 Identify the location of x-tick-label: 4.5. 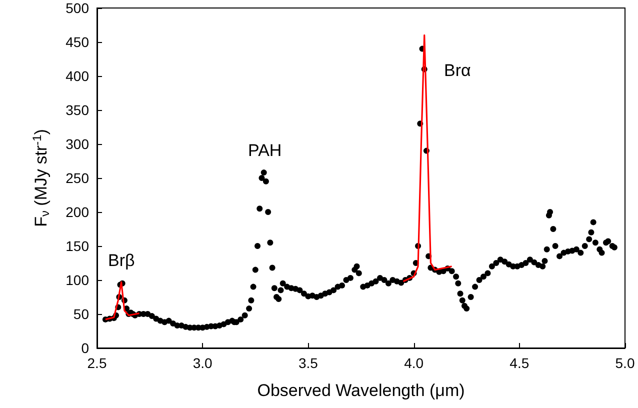
(520, 363).